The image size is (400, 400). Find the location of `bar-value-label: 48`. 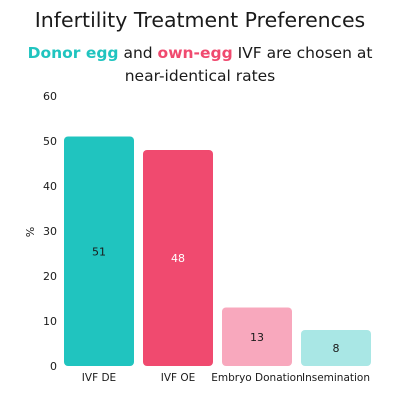

bar-value-label: 48 is located at coordinates (178, 258).